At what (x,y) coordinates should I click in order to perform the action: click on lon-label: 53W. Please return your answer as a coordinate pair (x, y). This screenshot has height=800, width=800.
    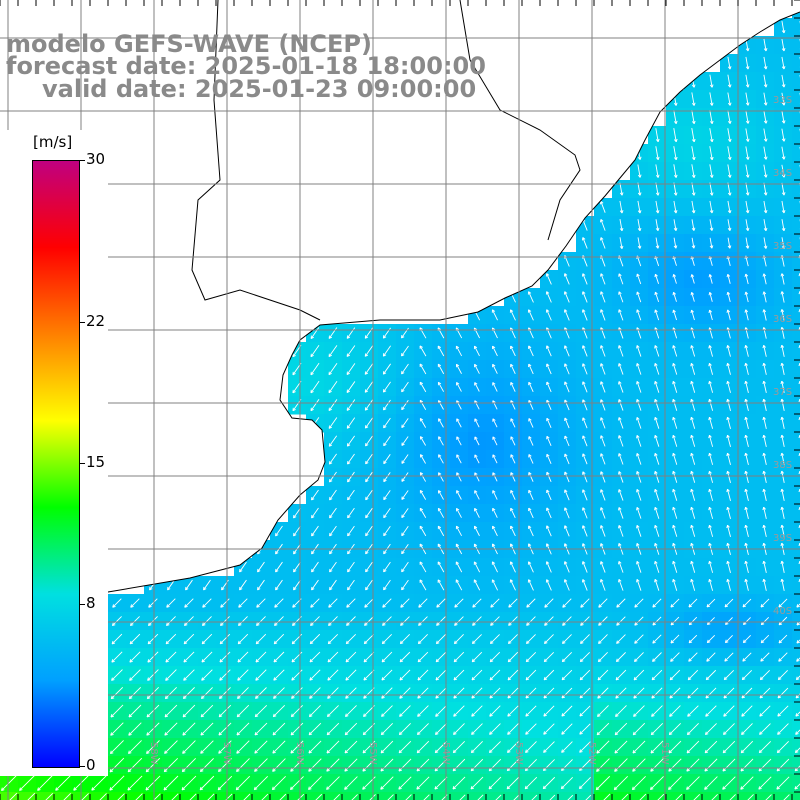
    Looking at the image, I should click on (518, 753).